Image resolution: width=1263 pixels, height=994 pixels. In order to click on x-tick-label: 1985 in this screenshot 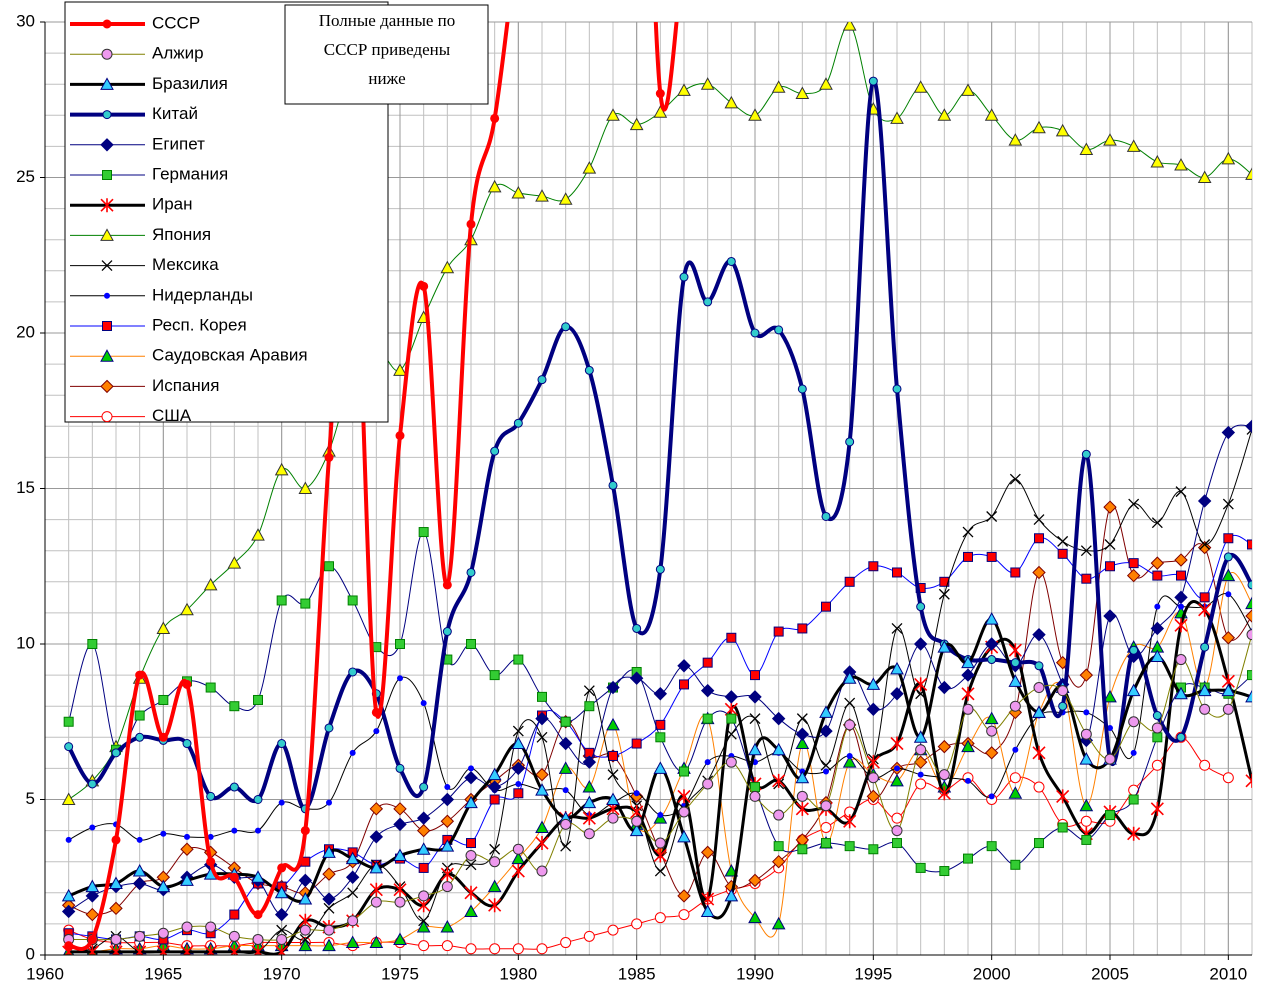, I will do `click(637, 973)`.